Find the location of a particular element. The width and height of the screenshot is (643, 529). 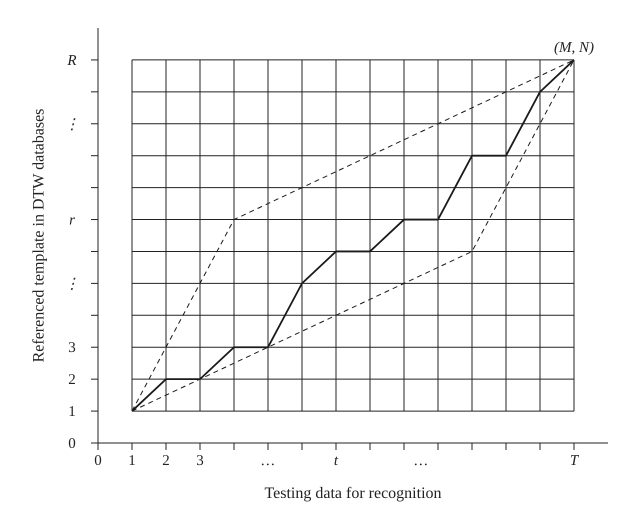

x-tick-label: t is located at coordinates (336, 461).